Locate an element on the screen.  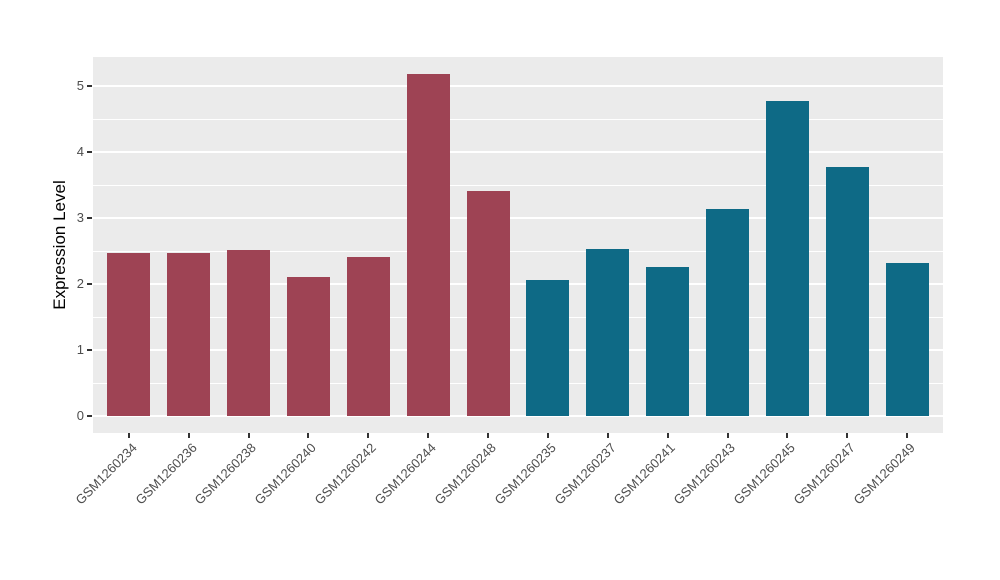
x-tick-label: GSM1260237 is located at coordinates (585, 474).